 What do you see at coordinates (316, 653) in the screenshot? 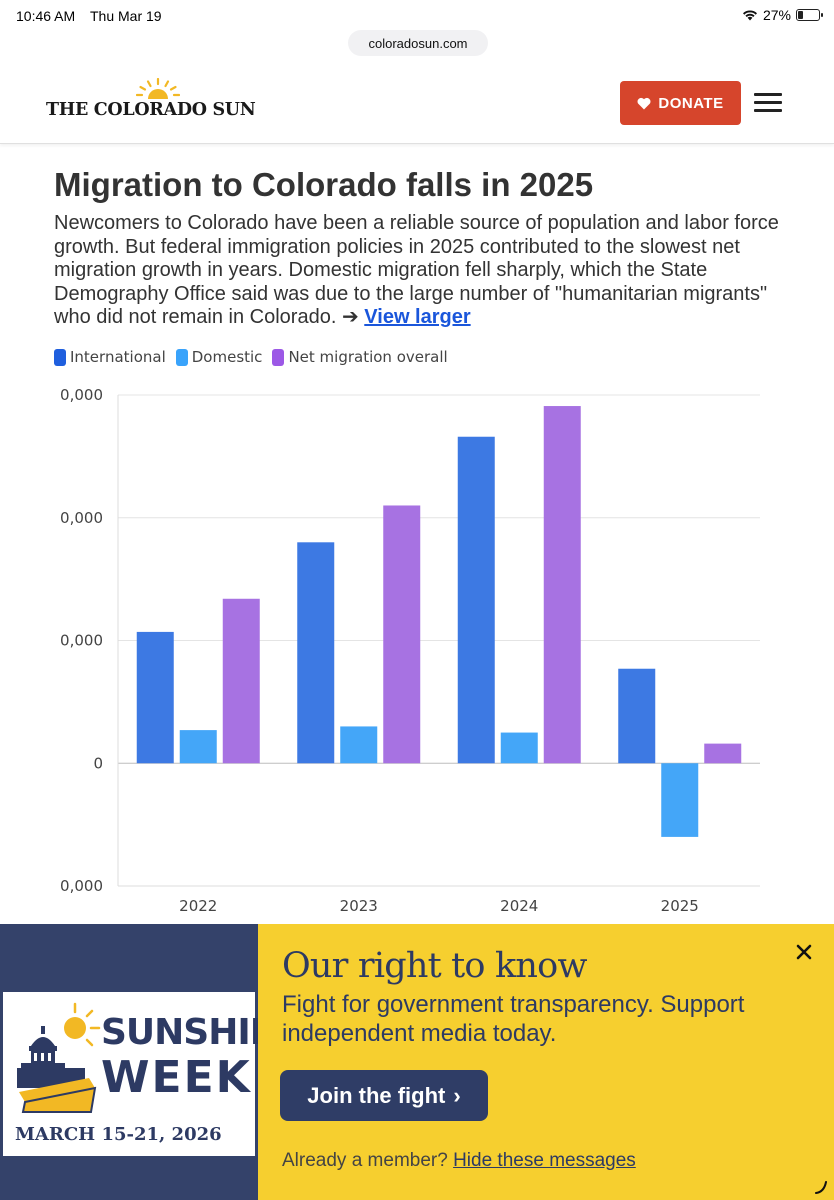
I see `bar-international-2023` at bounding box center [316, 653].